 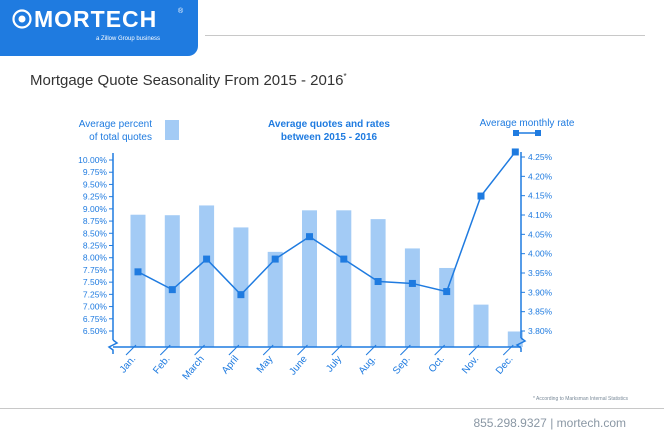 What do you see at coordinates (128, 365) in the screenshot?
I see `x-tick-label-0: Jan.` at bounding box center [128, 365].